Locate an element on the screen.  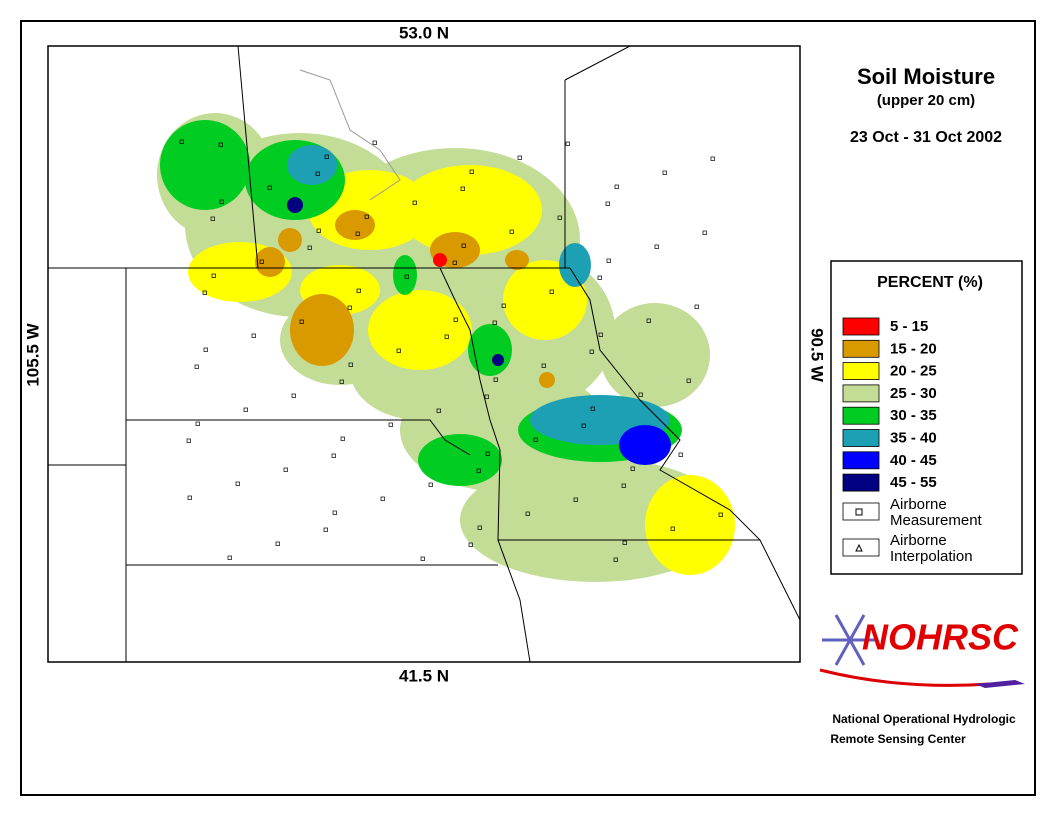
symbol-label: Measurement is located at coordinates (936, 520).